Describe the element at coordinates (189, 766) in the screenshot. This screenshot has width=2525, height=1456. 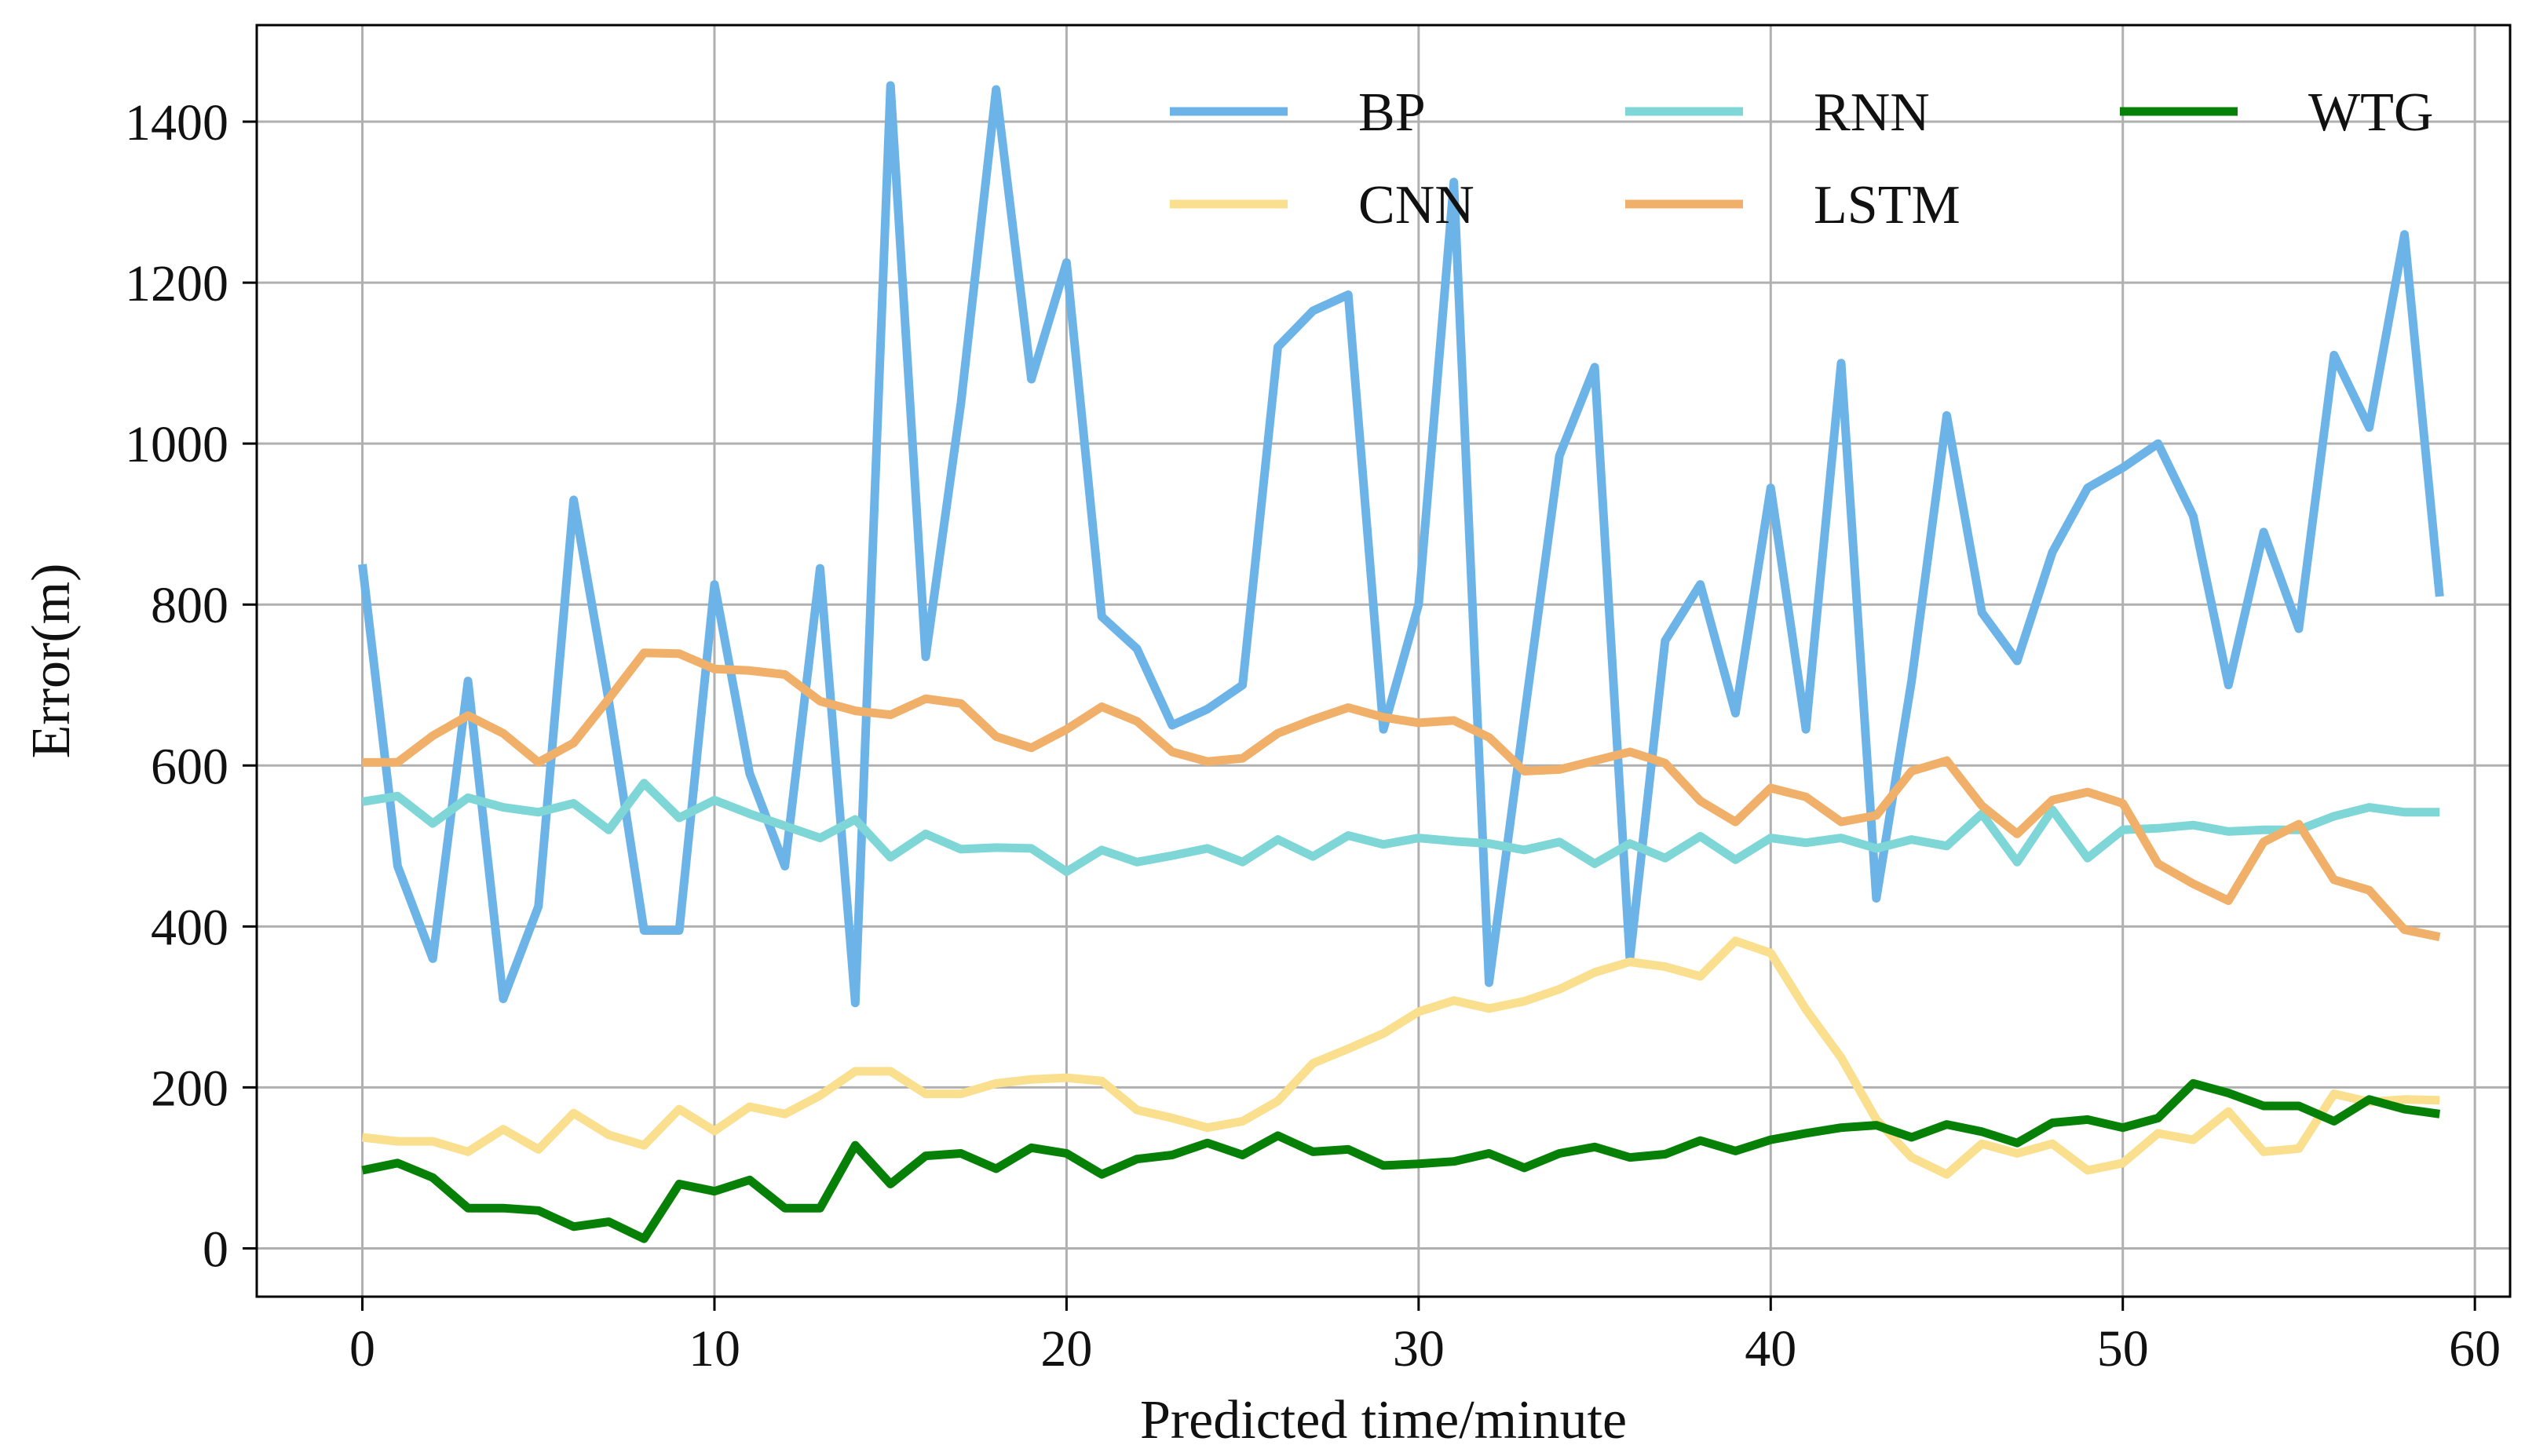
I see `y-tick-label: 600` at that location.